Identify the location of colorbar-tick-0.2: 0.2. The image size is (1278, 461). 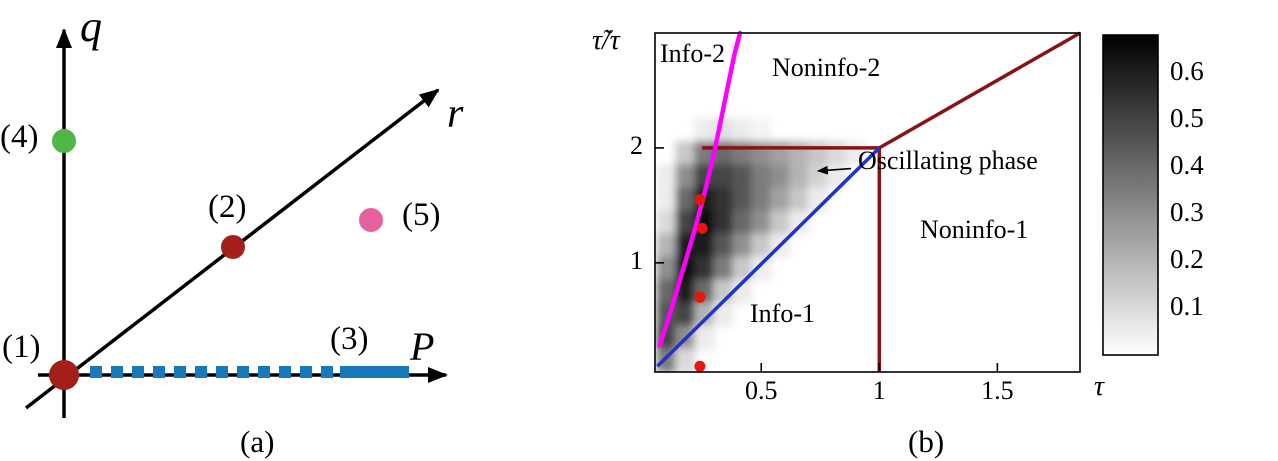
(1187, 258).